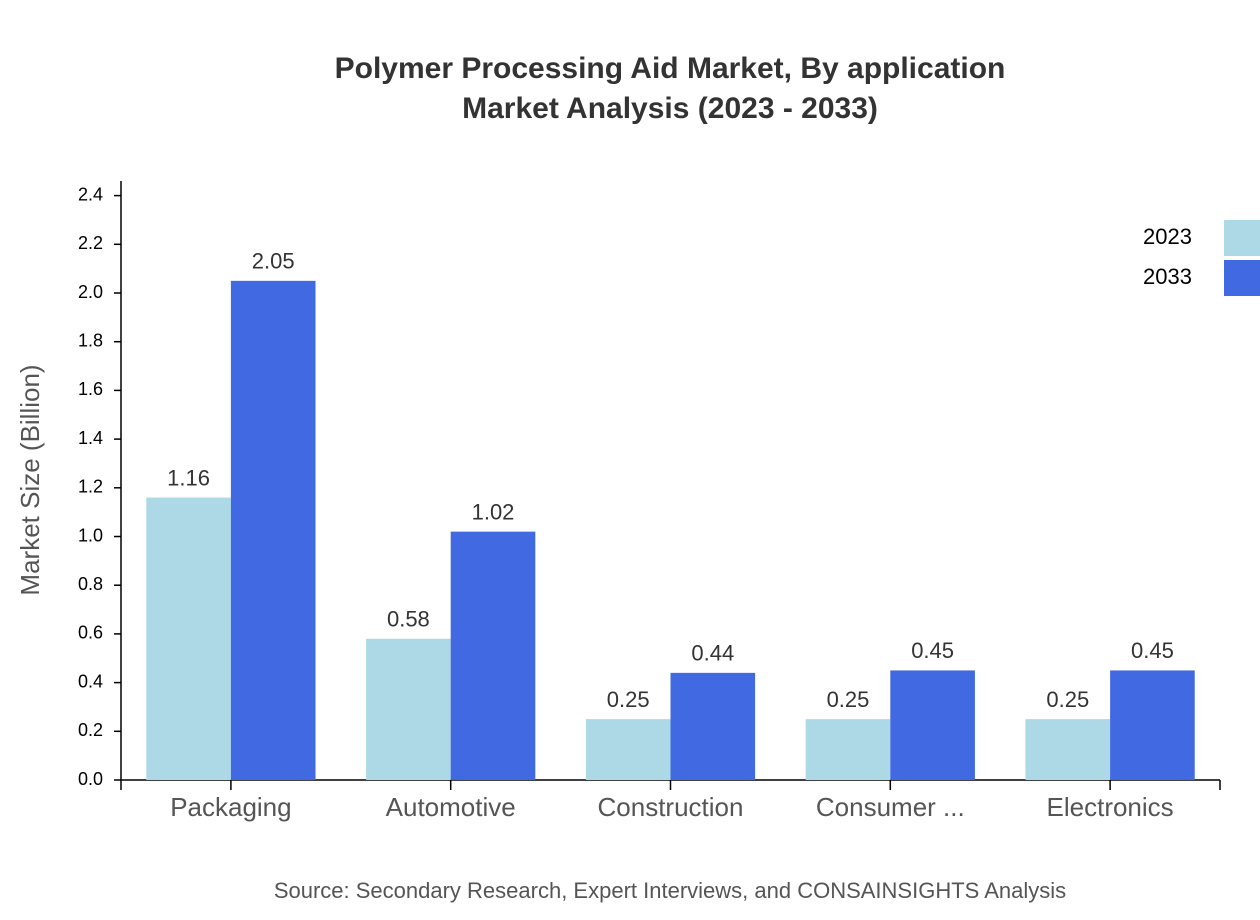  I want to click on chart-subtitle: Market Analysis (2023 - 2033), so click(670, 108).